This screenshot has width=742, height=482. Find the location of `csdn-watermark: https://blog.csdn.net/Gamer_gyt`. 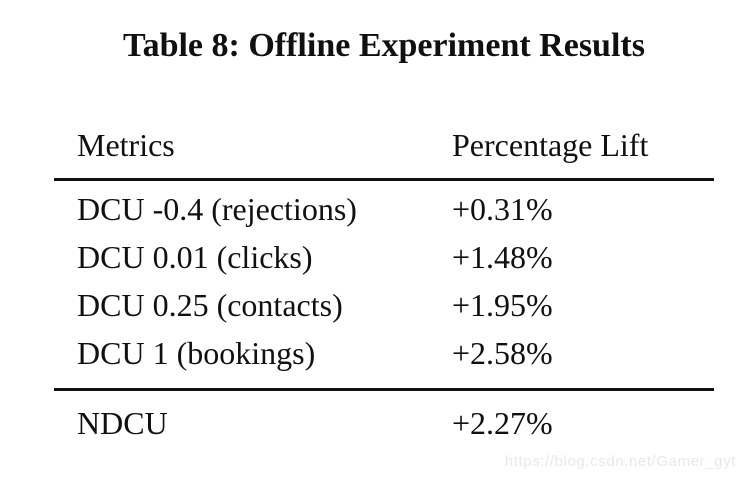

csdn-watermark: https://blog.csdn.net/Gamer_gyt is located at coordinates (620, 461).